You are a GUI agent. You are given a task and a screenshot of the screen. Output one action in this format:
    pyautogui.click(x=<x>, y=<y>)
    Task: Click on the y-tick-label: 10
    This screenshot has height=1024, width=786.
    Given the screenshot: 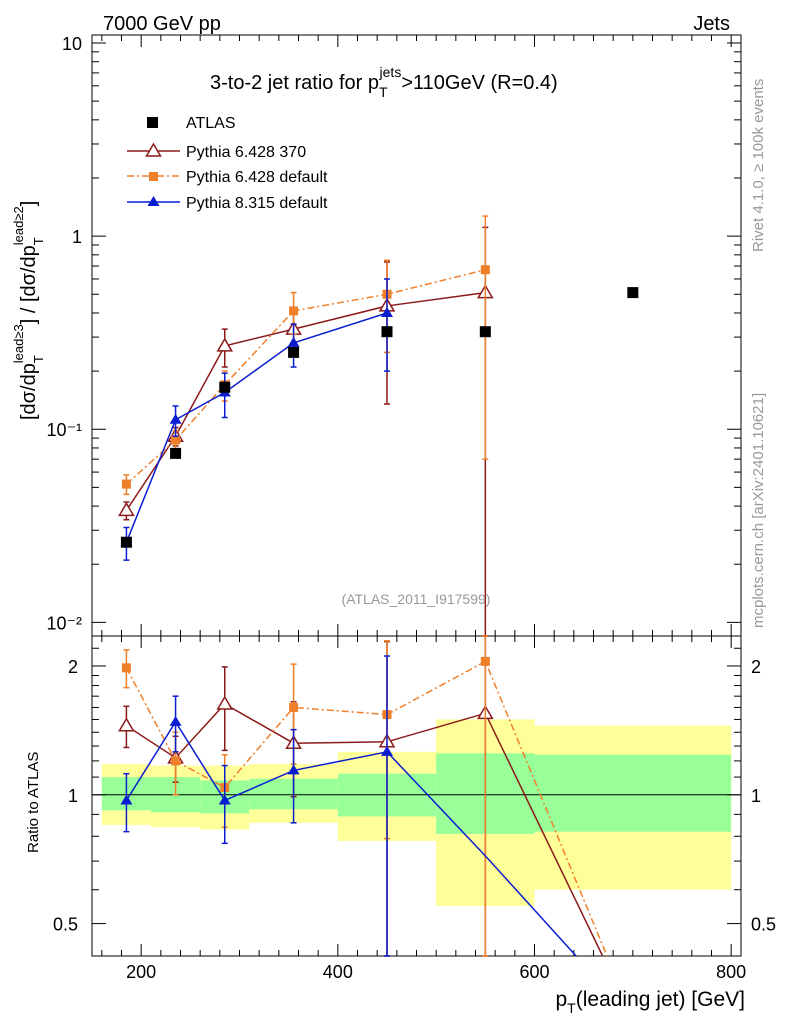 What is the action you would take?
    pyautogui.click(x=72, y=44)
    